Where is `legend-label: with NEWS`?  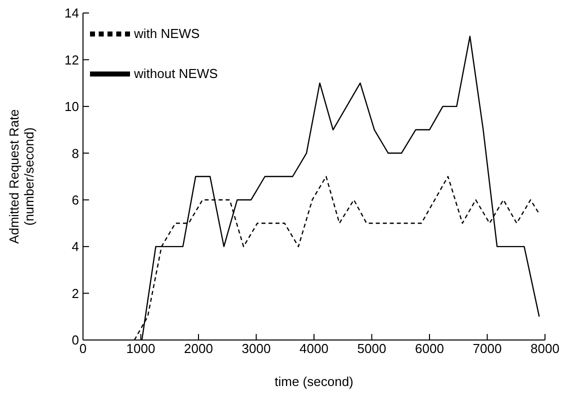 legend-label: with NEWS is located at coordinates (167, 33).